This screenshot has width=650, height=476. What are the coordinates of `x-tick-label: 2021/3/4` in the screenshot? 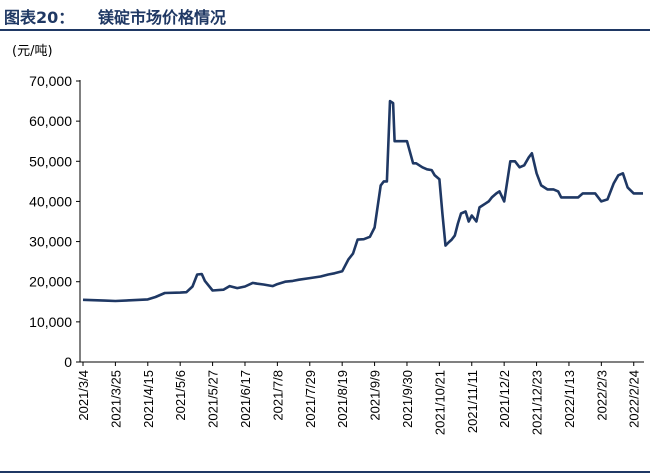 It's located at (83, 395).